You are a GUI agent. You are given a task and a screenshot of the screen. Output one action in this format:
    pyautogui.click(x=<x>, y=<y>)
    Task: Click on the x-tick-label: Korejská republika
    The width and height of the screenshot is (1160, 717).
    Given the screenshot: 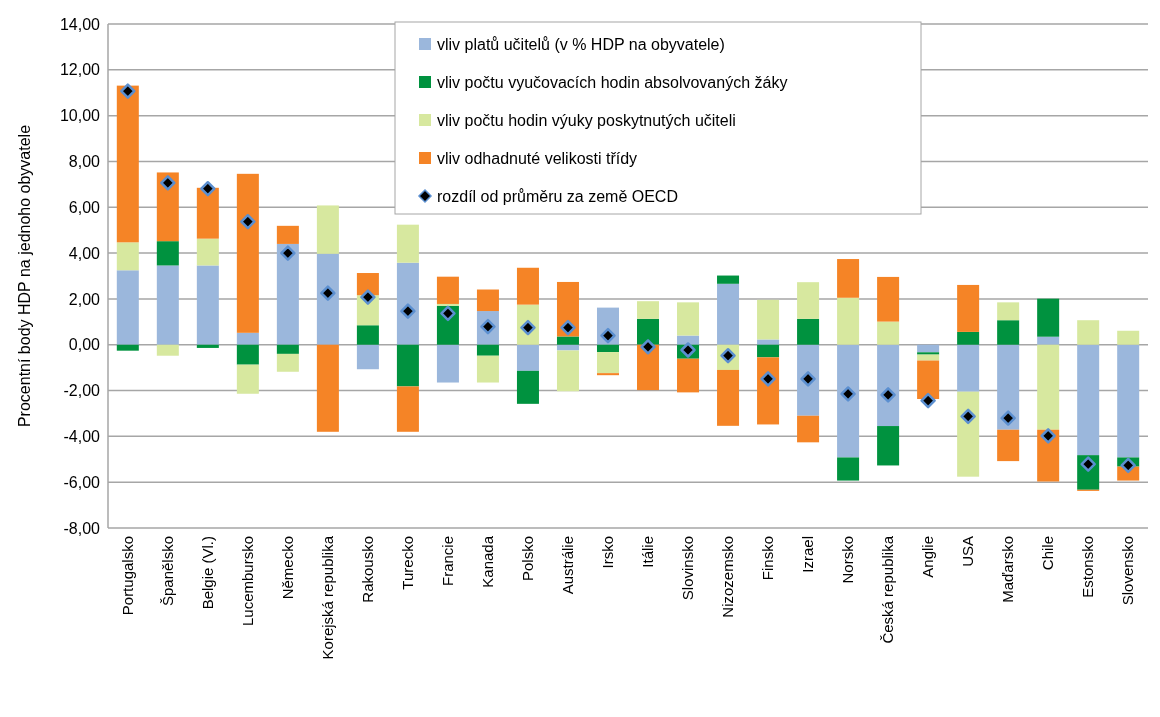 What is the action you would take?
    pyautogui.click(x=328, y=597)
    